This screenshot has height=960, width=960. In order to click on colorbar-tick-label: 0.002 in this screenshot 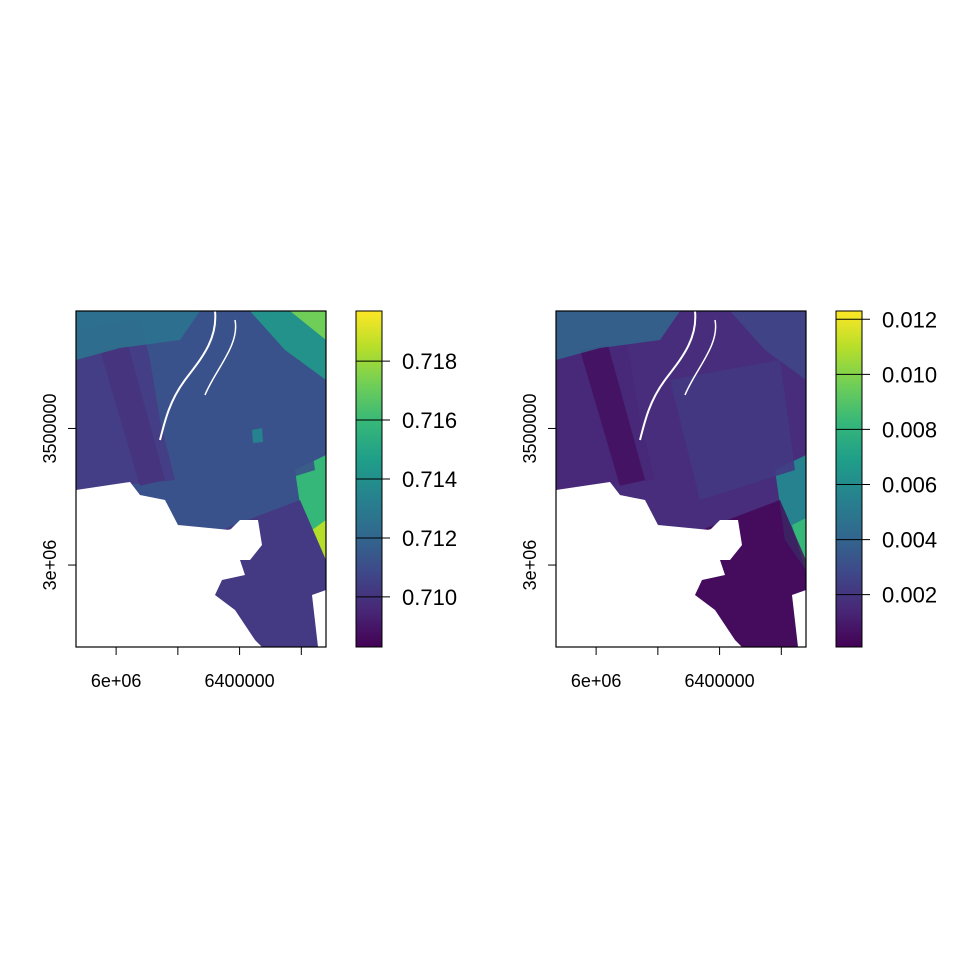, I will do `click(909, 595)`.